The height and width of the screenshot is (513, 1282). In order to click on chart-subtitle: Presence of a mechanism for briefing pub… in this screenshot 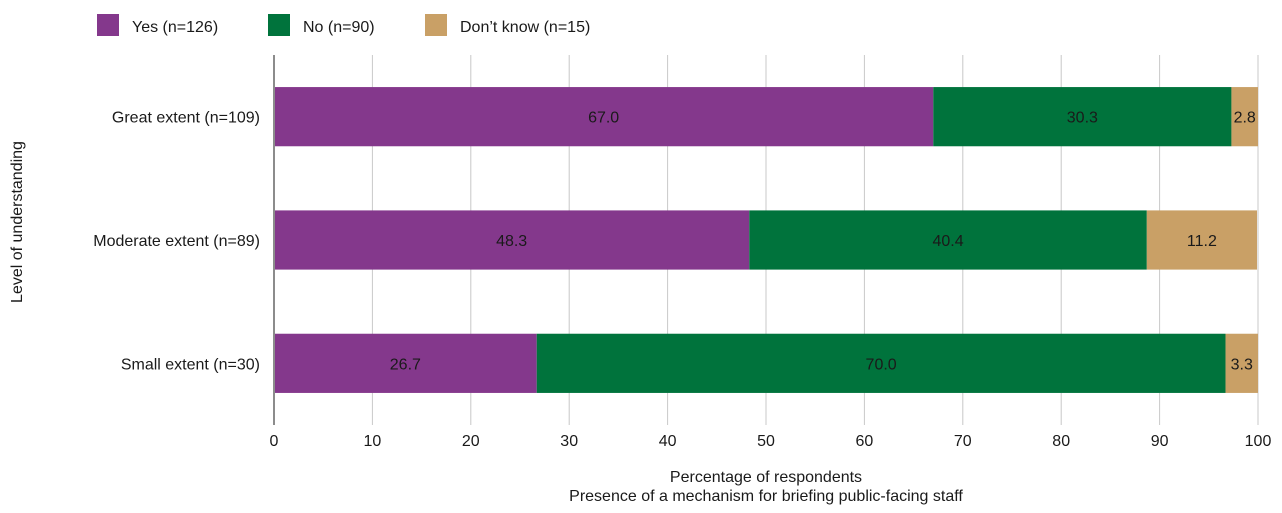, I will do `click(766, 496)`.